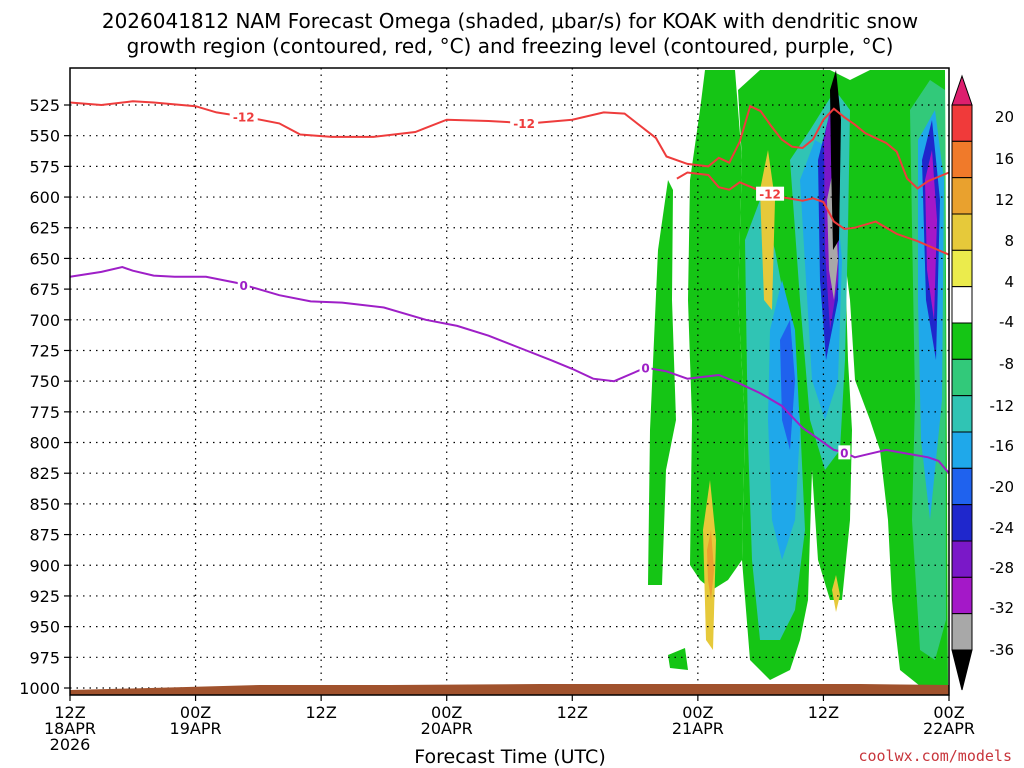 This screenshot has height=768, width=1024. What do you see at coordinates (44, 596) in the screenshot?
I see `y-tick-label: 925` at bounding box center [44, 596].